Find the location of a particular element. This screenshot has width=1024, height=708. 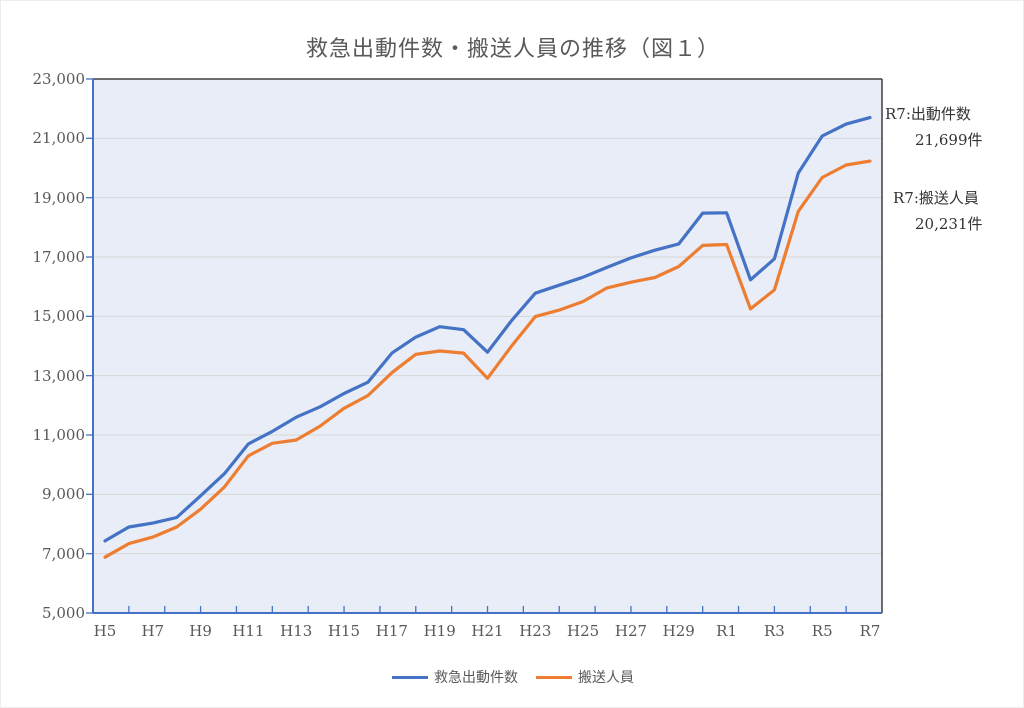

y-axis-label-17000: 17,000 is located at coordinates (59, 257).